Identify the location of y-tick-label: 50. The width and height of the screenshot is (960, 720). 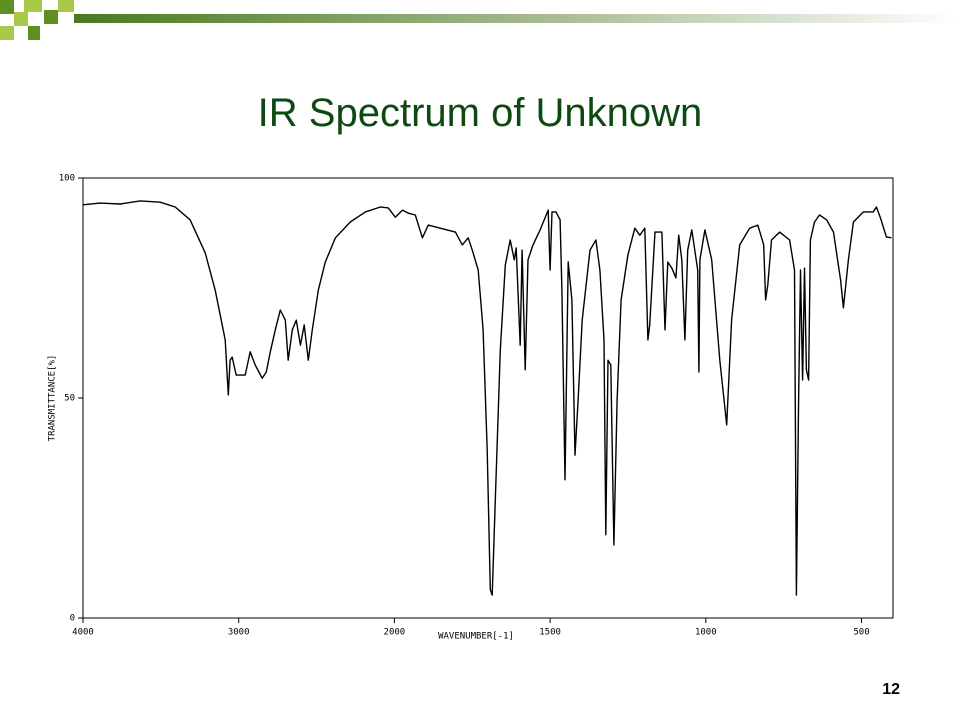
(69, 399).